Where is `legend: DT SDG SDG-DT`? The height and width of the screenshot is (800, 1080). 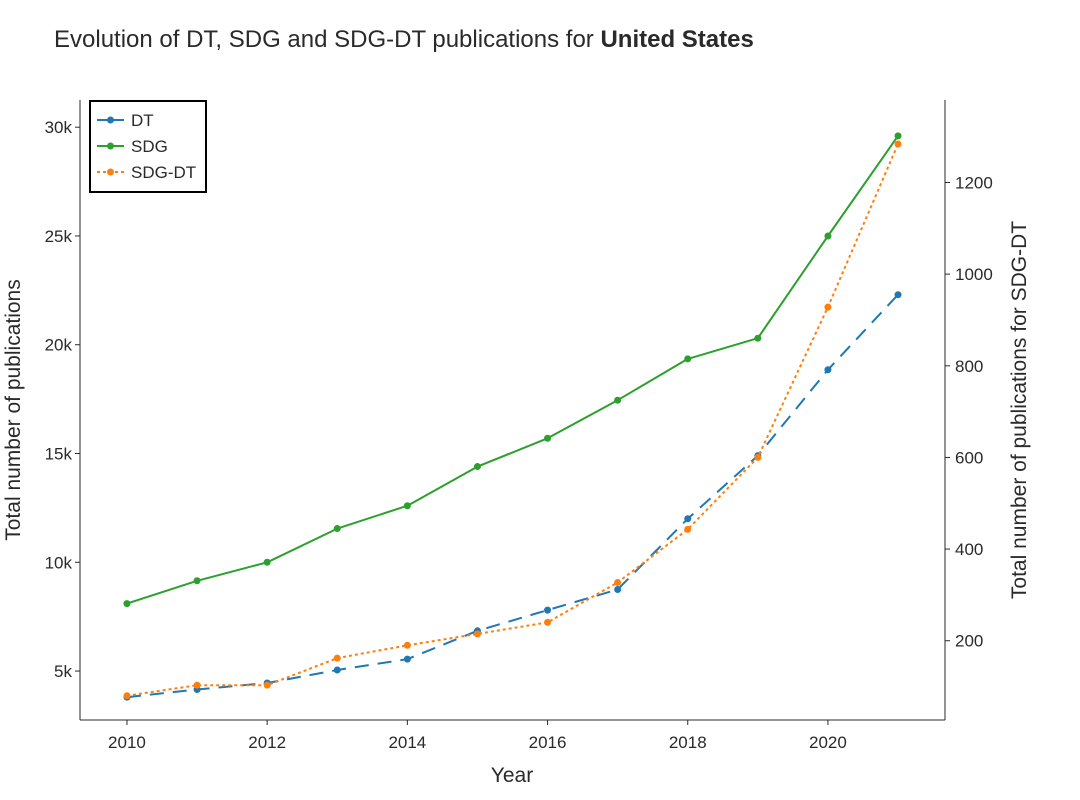 legend: DT SDG SDG-DT is located at coordinates (148, 146).